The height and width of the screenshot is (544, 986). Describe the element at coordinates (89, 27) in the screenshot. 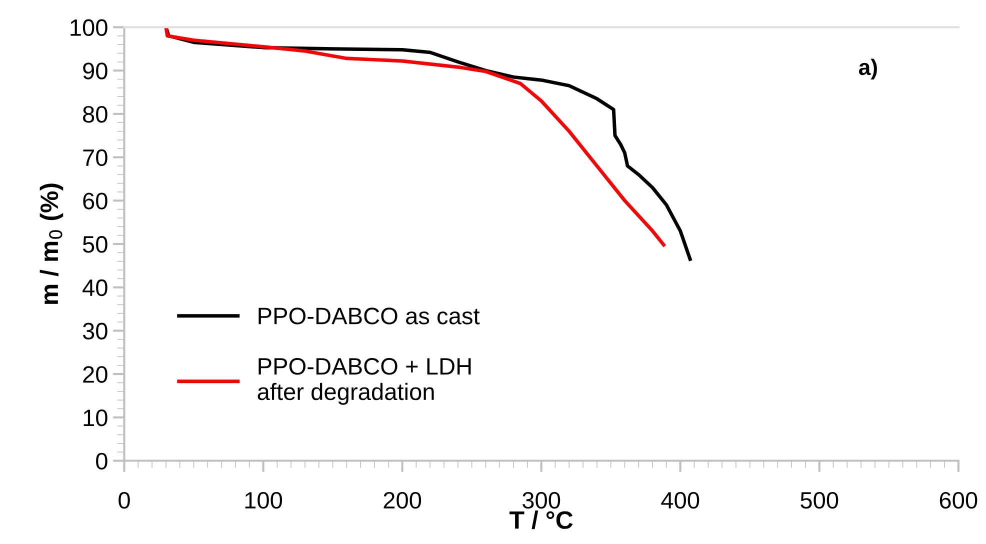

I see `y-tick-label: 100` at that location.